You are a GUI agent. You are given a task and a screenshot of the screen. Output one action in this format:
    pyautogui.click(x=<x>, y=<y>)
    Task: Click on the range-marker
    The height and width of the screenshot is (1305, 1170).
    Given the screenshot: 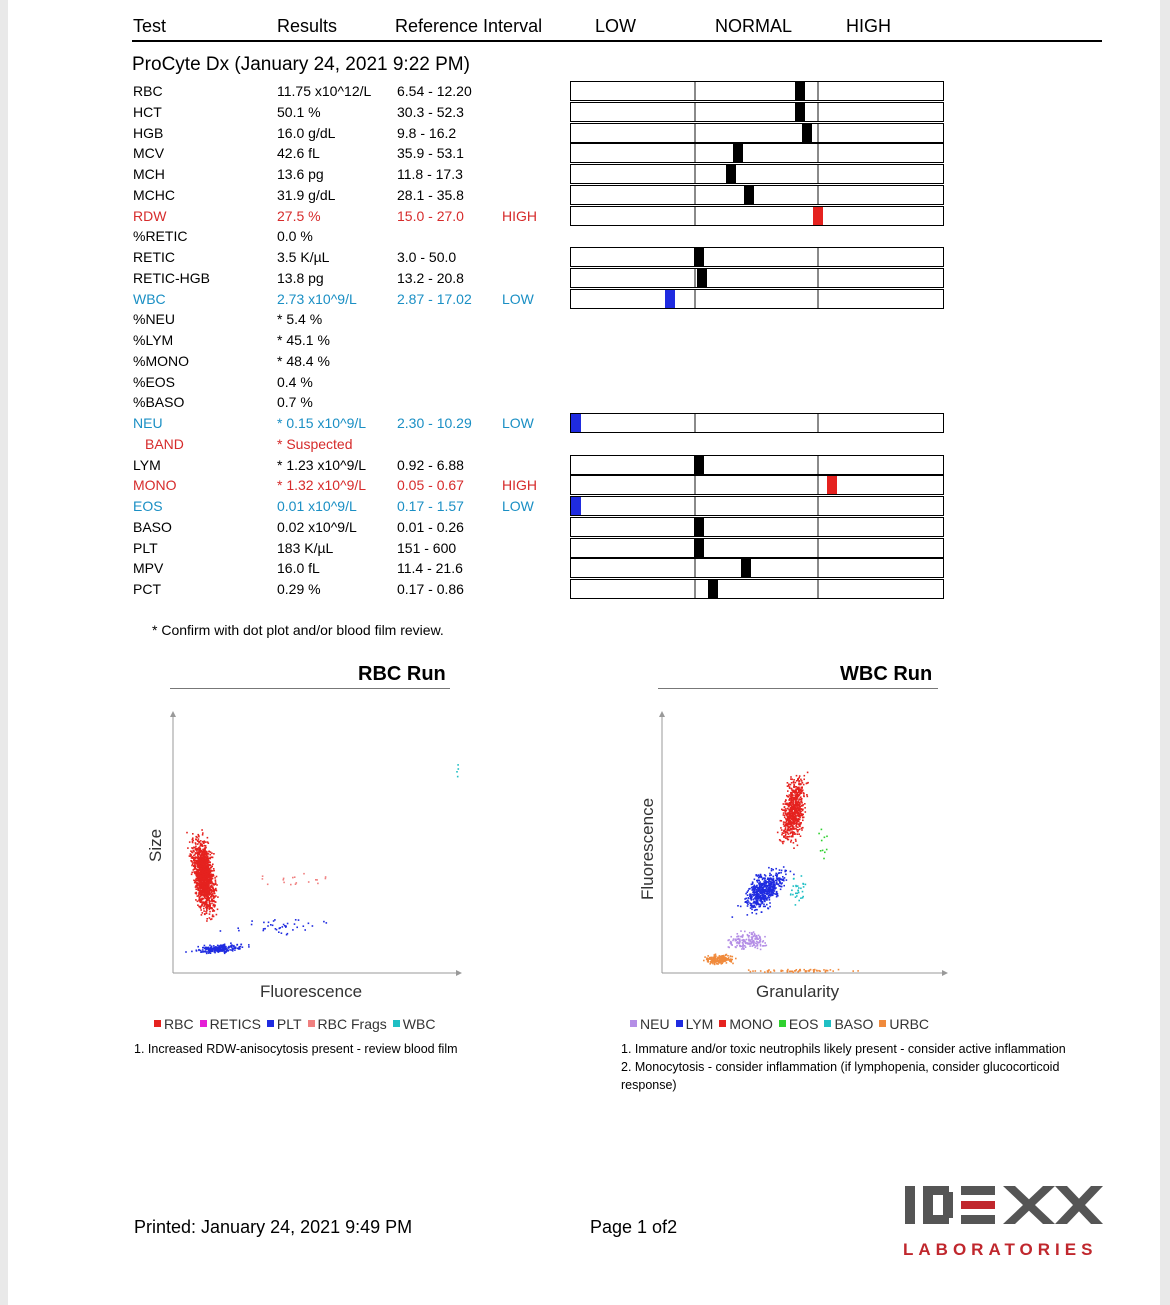 What is the action you would take?
    pyautogui.click(x=576, y=506)
    